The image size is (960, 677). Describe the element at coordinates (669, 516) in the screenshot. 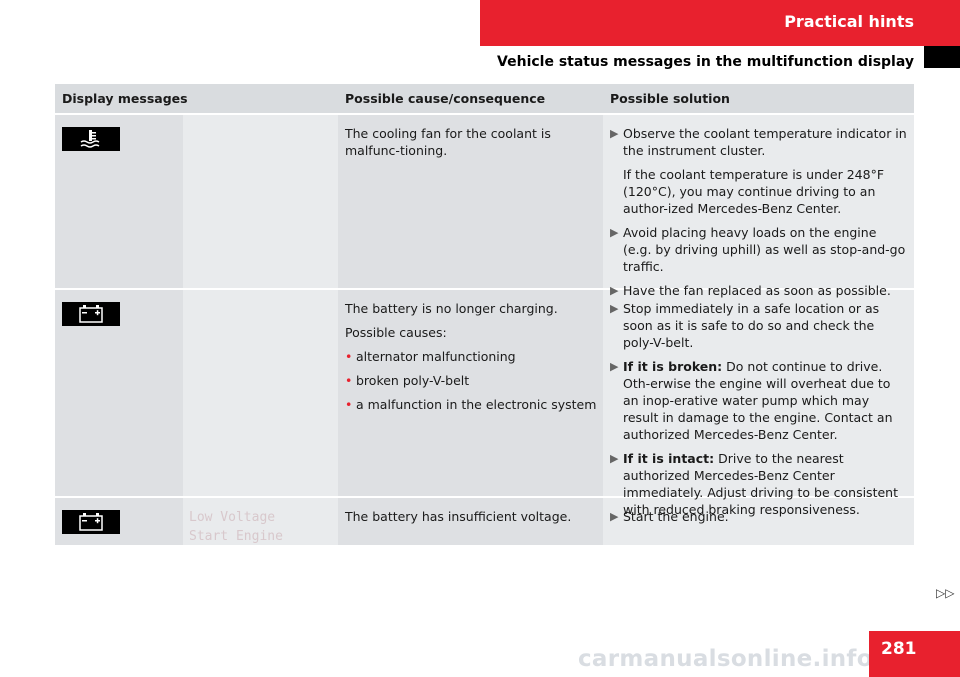

I see `solution-step: ▶ Start the engine.` at that location.